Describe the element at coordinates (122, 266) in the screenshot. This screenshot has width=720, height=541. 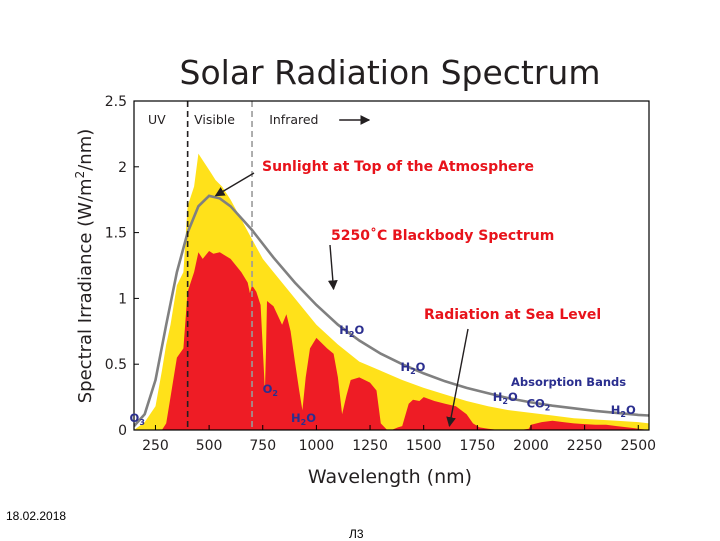
I see `y-axis: 0 0.5 1 1.5 2 2.5` at that location.